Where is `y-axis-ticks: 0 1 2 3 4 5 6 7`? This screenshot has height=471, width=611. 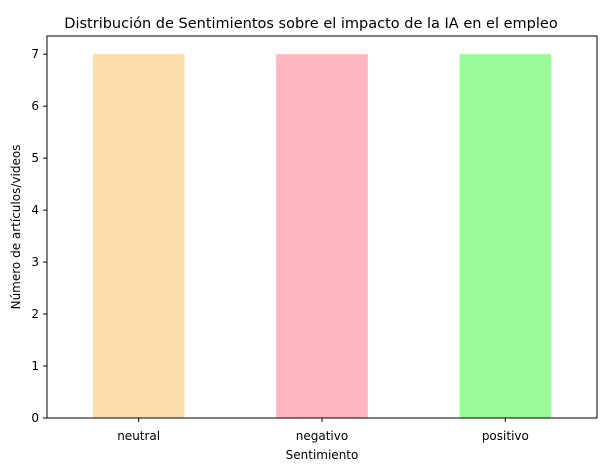
y-axis-ticks: 0 1 2 3 4 5 6 7 is located at coordinates (39, 236).